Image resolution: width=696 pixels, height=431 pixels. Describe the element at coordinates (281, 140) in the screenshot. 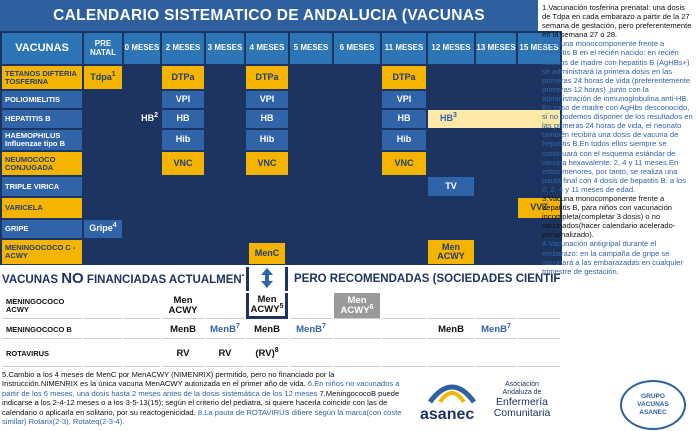

I see `vaccine-row: HAEMOPHILUS Influenzae tipo B Hib Hib Hib` at that location.